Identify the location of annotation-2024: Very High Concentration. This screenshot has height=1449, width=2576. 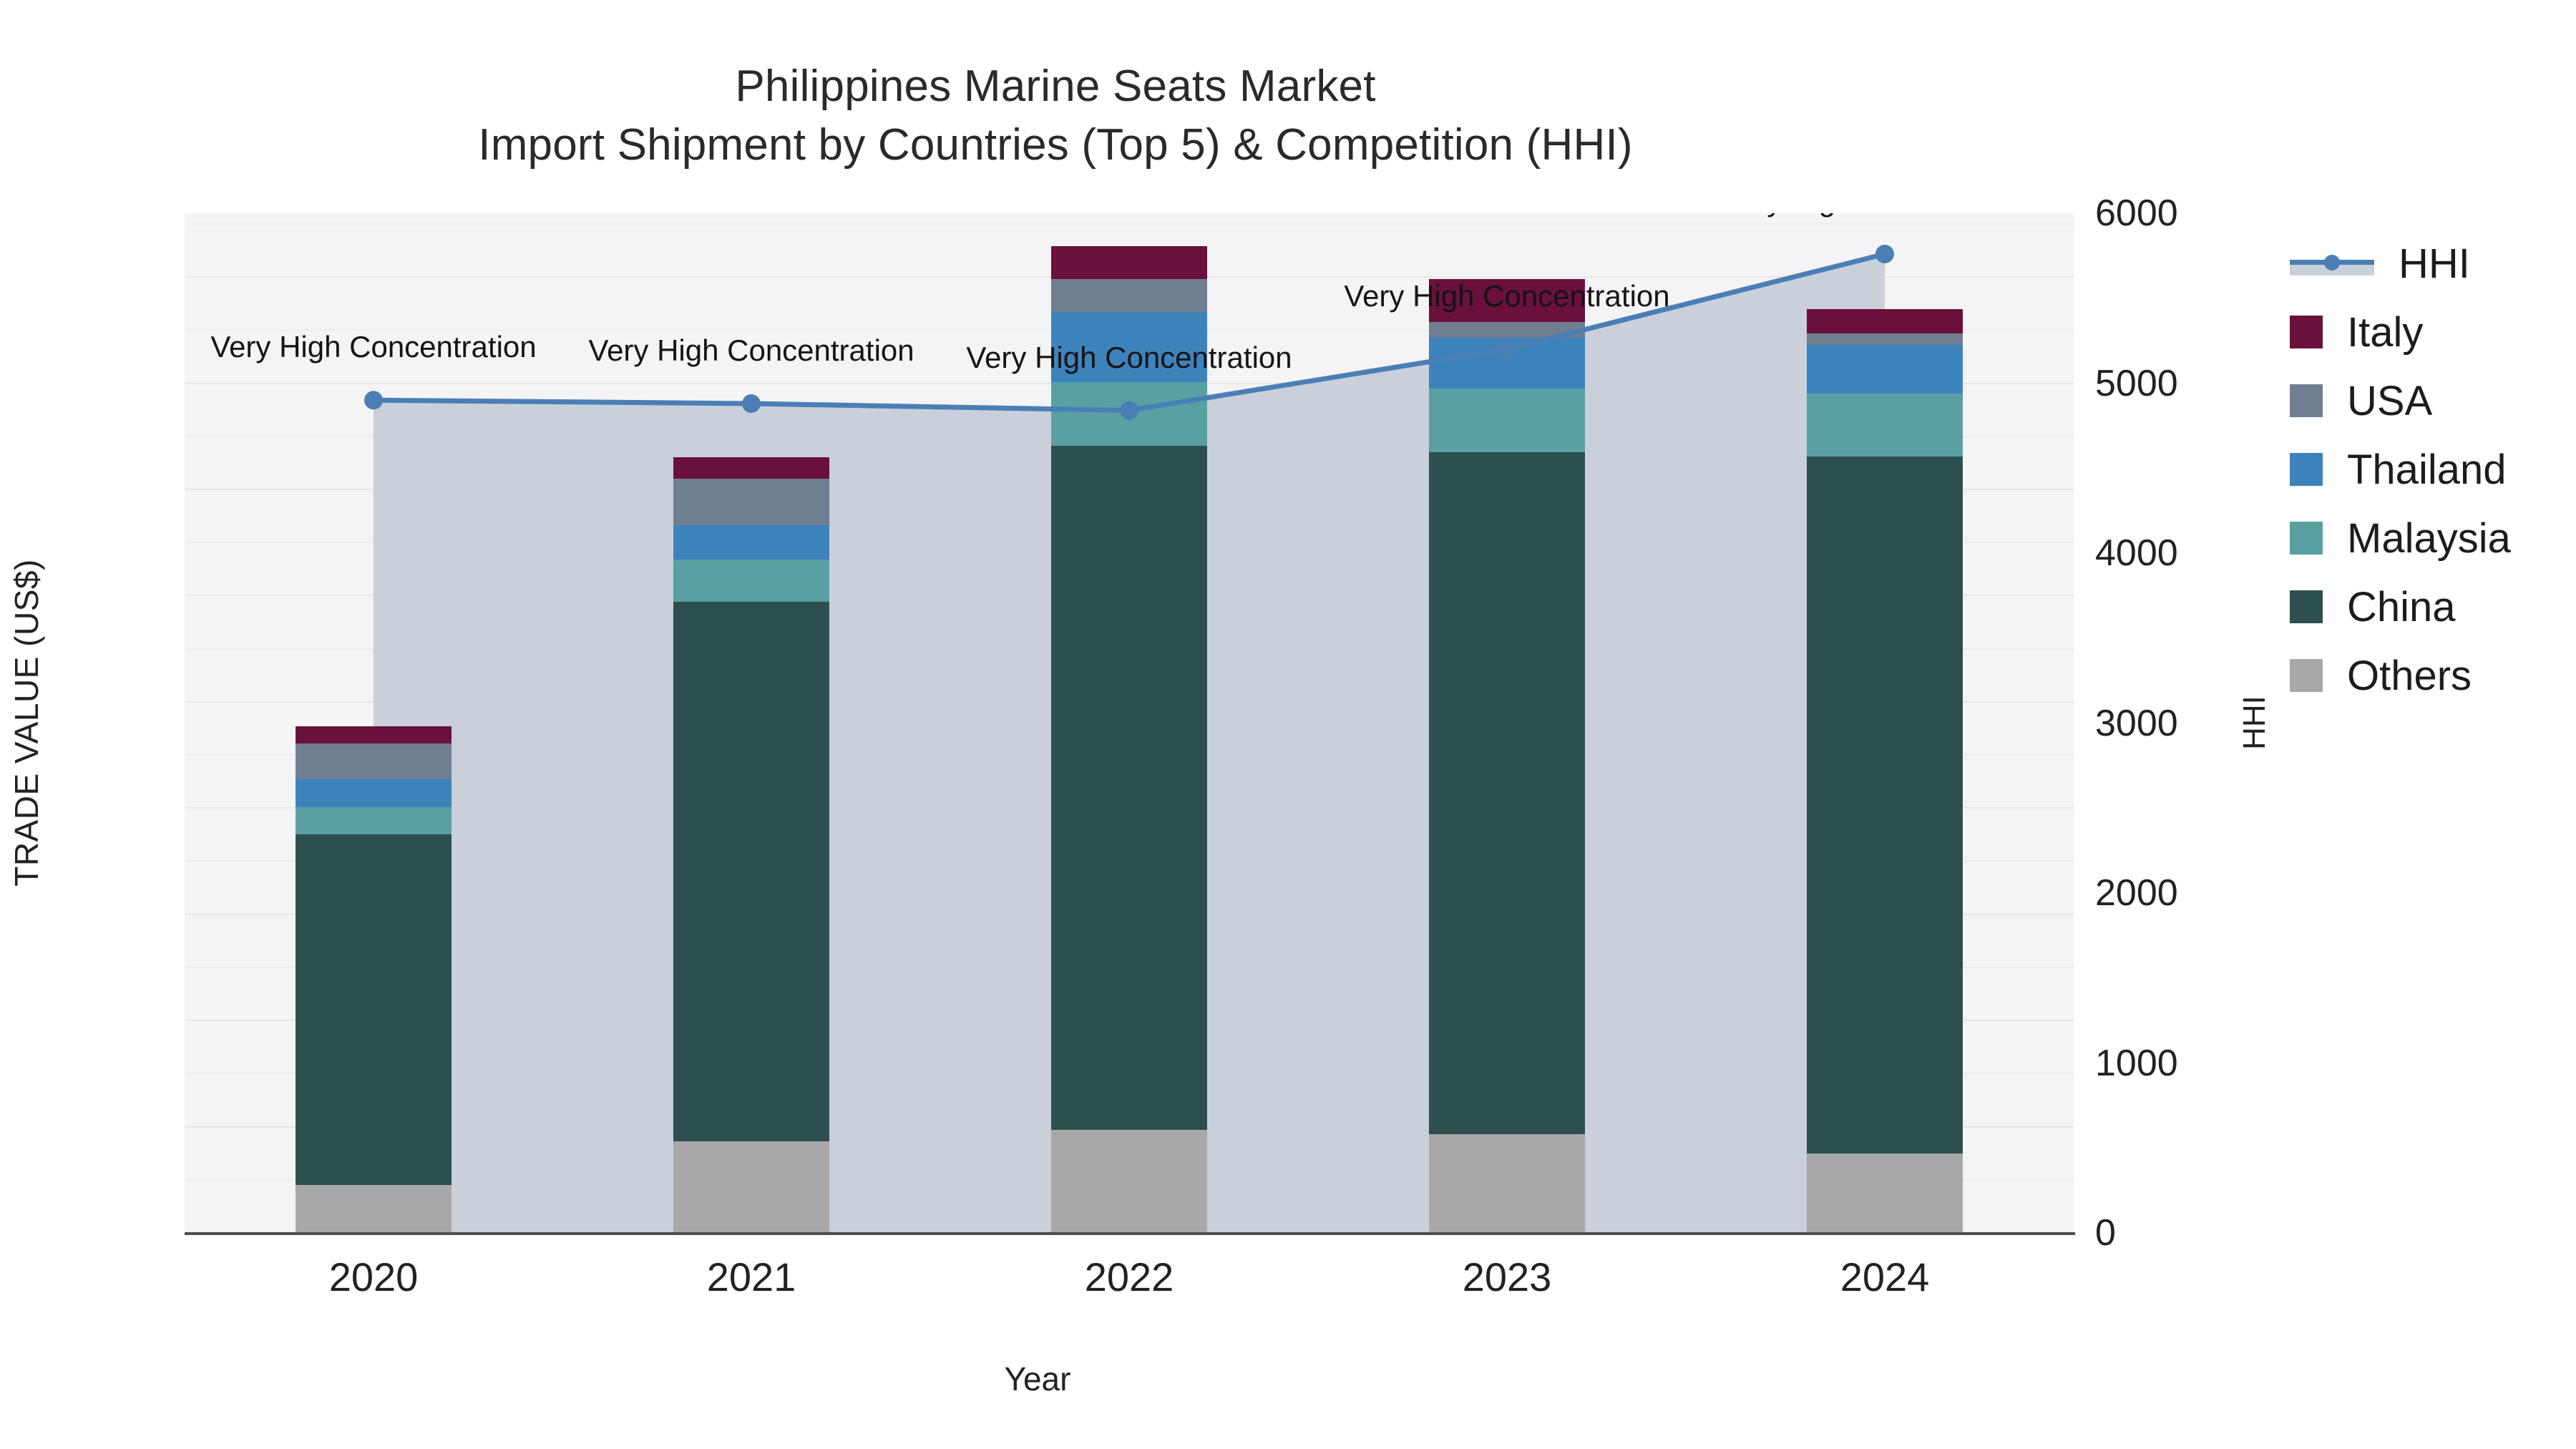
(1884, 215).